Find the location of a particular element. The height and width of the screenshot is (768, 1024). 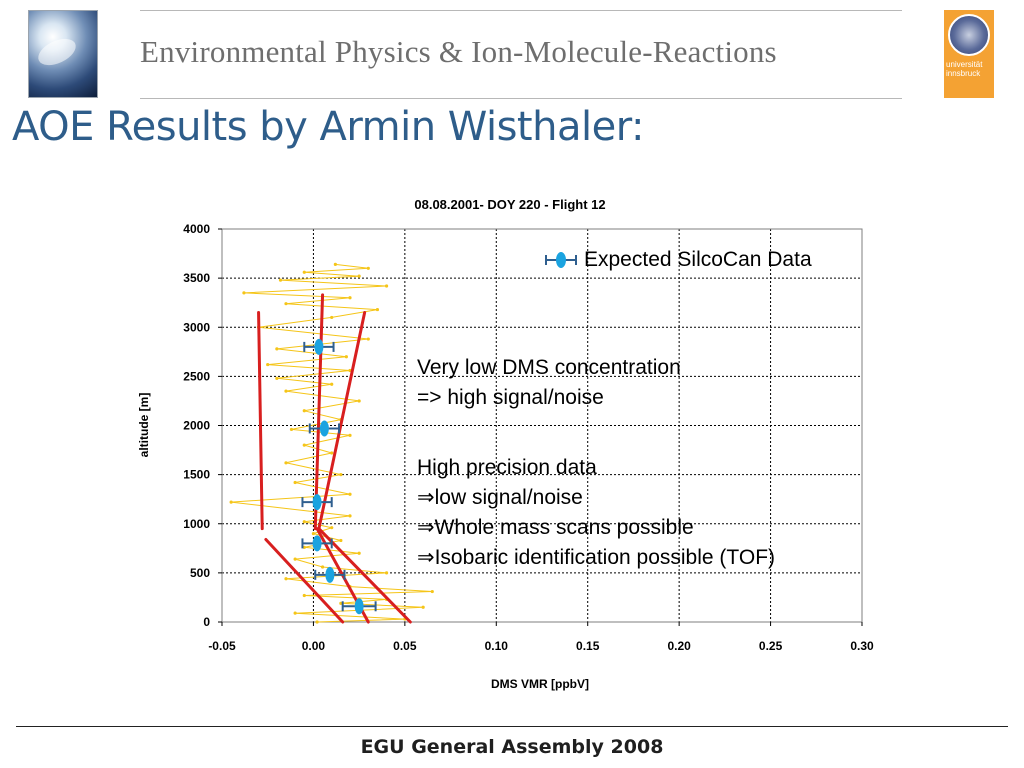

y-tick-label: 1000 is located at coordinates (196, 524).